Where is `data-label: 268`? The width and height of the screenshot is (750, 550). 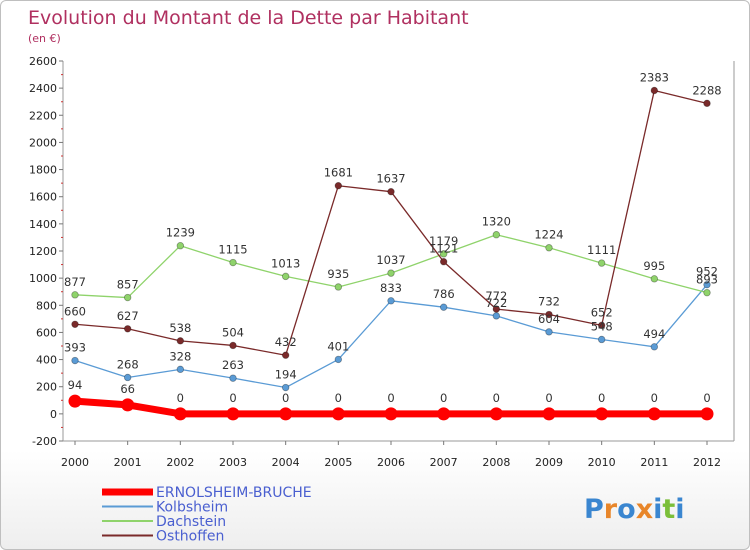 data-label: 268 is located at coordinates (128, 364).